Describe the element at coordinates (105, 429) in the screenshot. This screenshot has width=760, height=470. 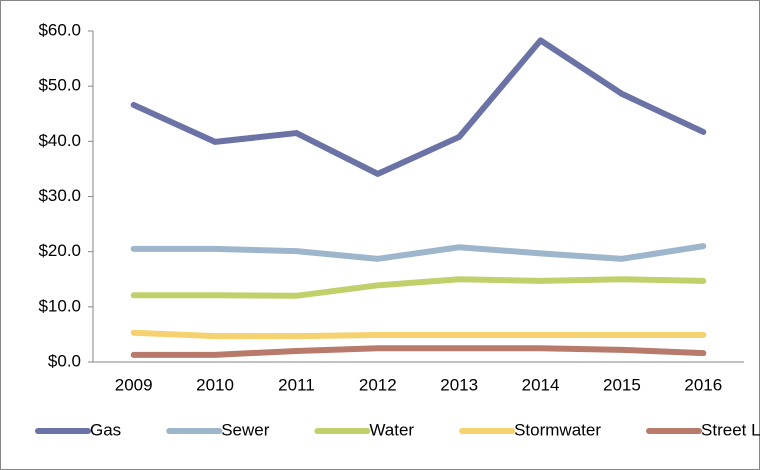
I see `legend-label: Gas` at that location.